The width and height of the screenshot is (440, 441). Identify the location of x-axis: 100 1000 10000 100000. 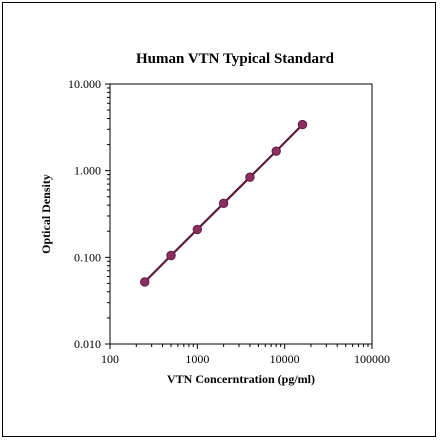
(245, 355).